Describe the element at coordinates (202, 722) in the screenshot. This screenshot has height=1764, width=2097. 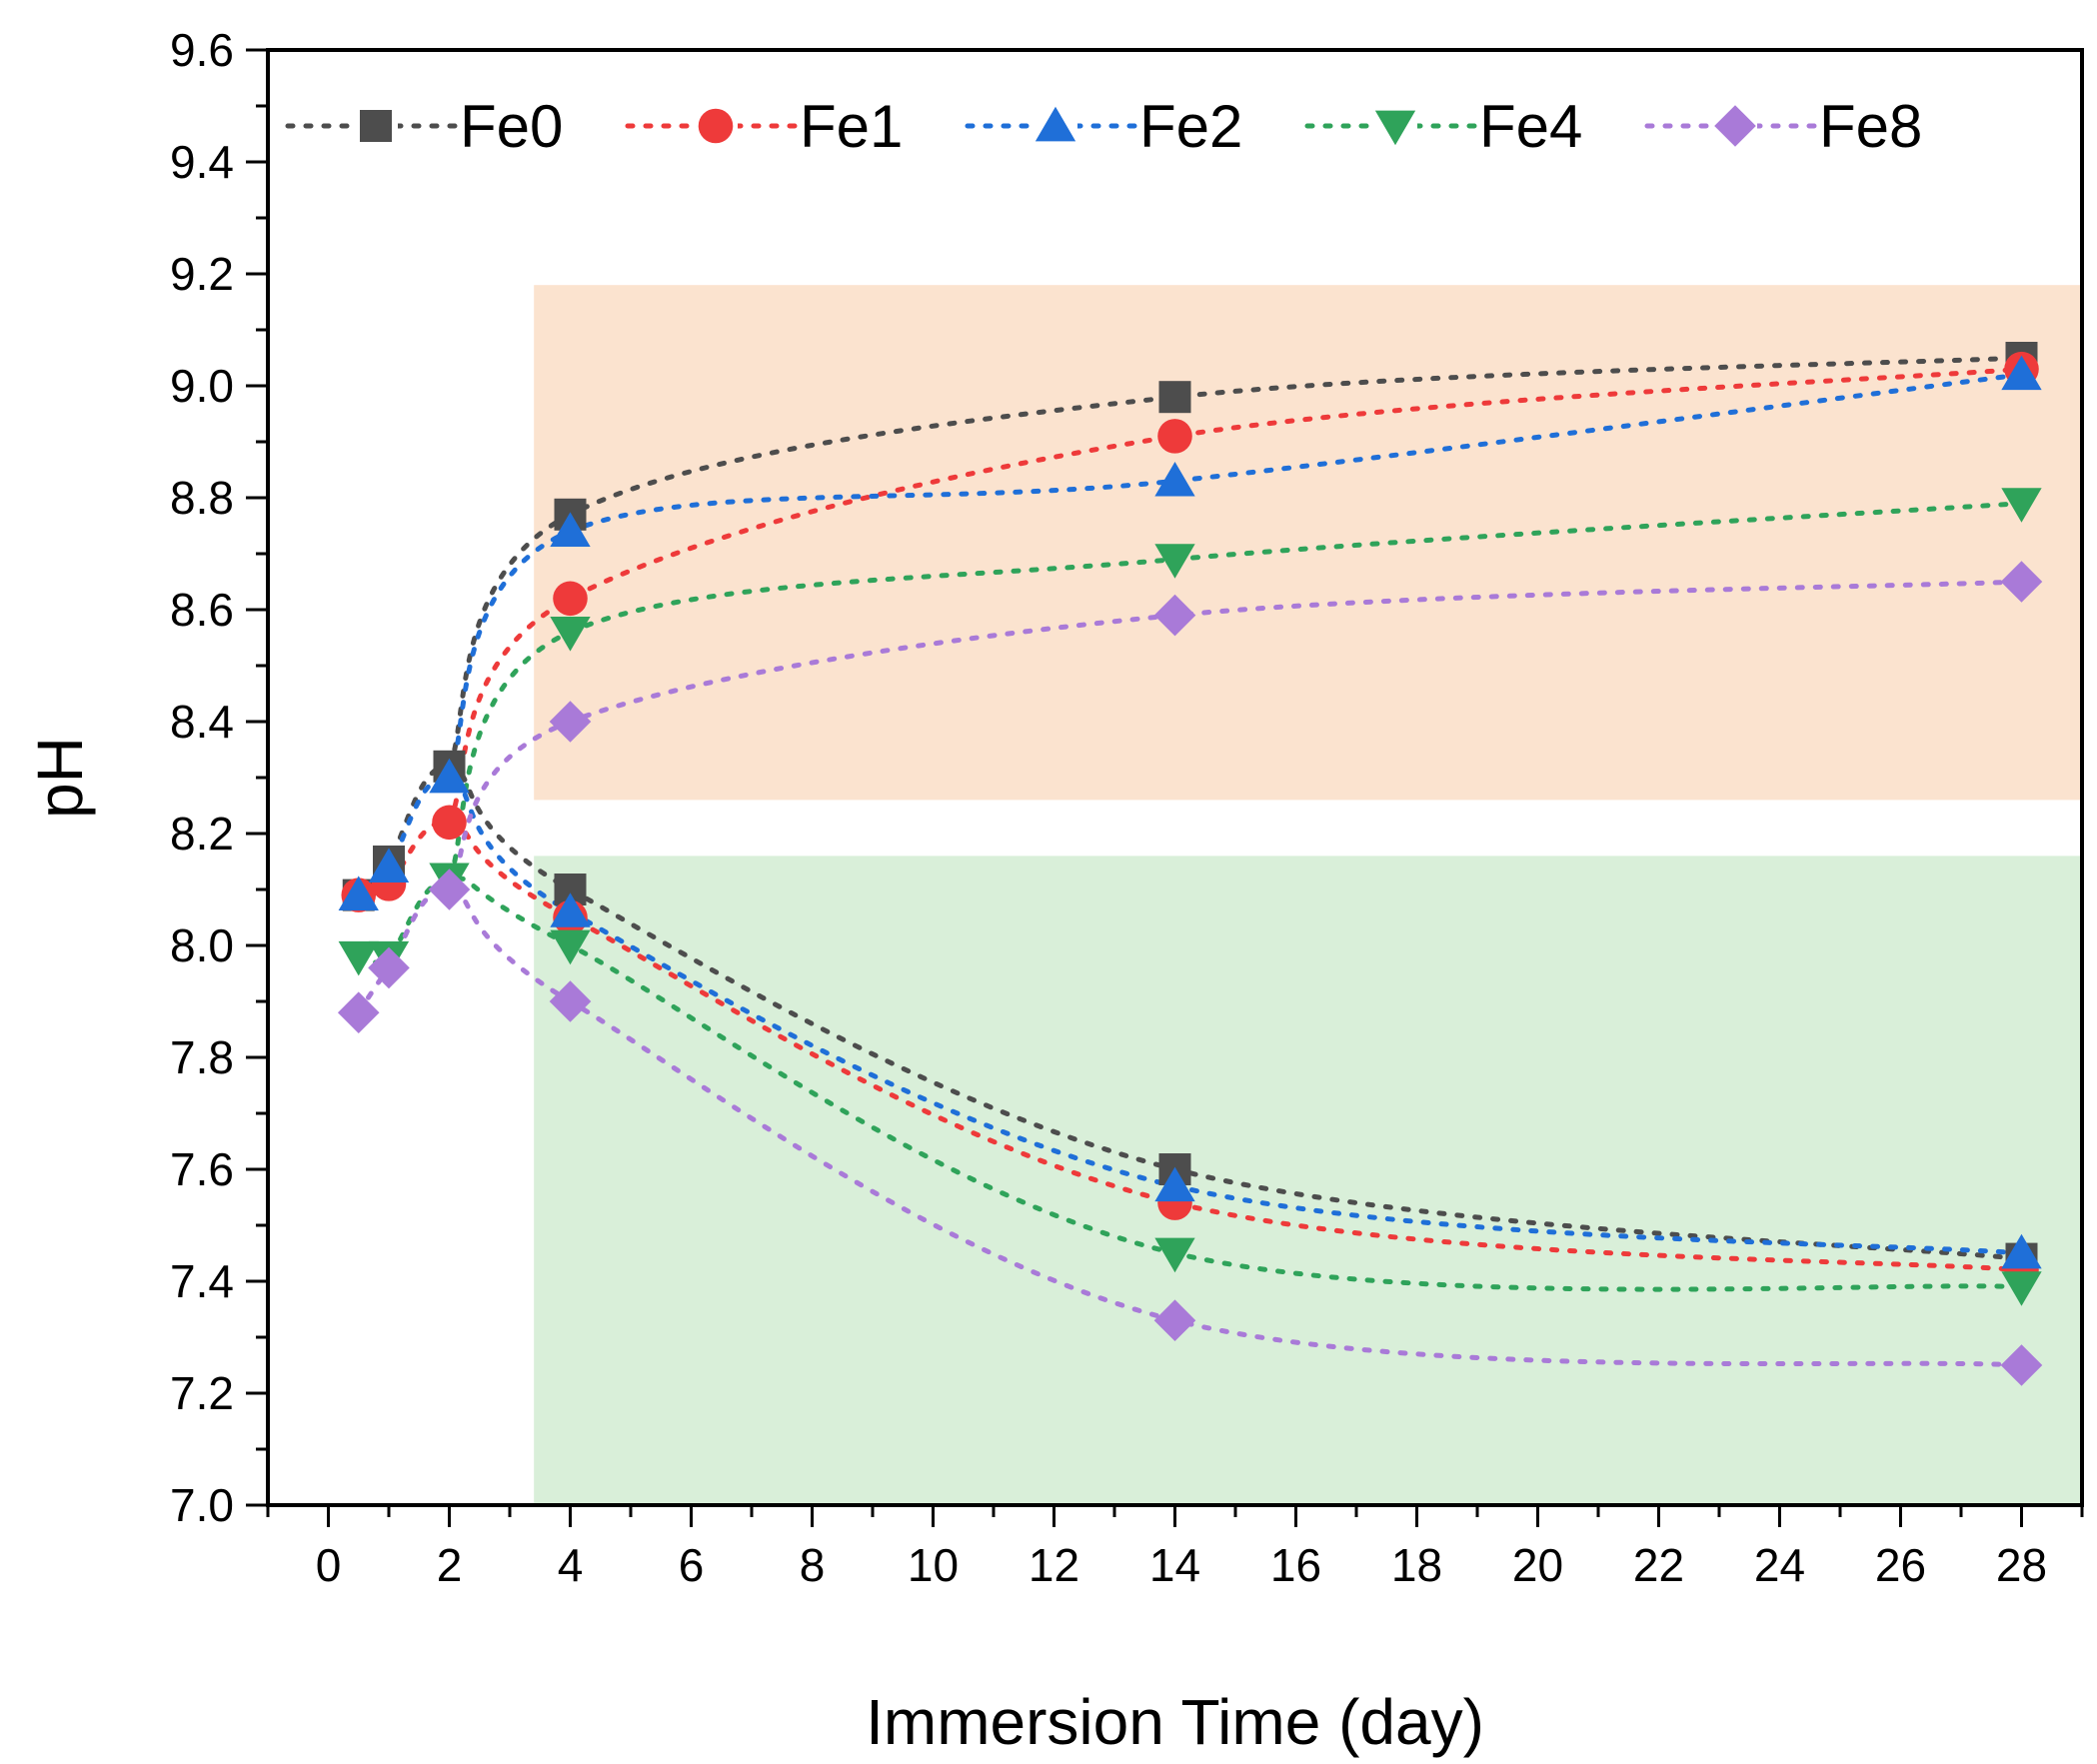
I see `y-tick-label: 8.4` at that location.